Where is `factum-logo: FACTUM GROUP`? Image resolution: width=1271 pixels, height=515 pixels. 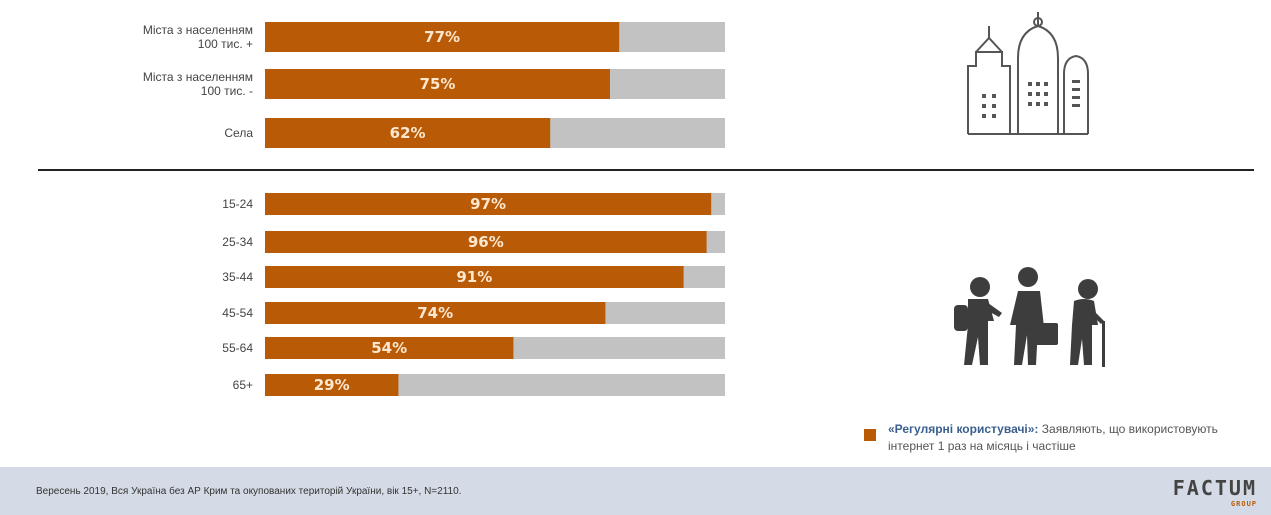 factum-logo: FACTUM GROUP is located at coordinates (1214, 492).